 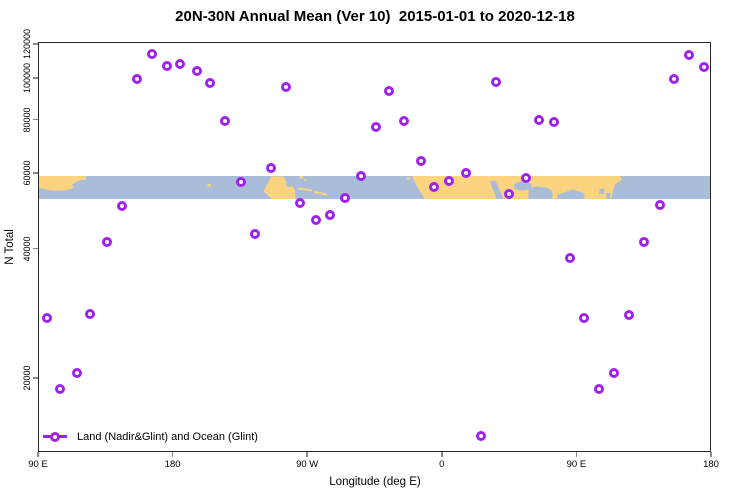 What do you see at coordinates (307, 464) in the screenshot?
I see `x-tick-label: 90 W` at bounding box center [307, 464].